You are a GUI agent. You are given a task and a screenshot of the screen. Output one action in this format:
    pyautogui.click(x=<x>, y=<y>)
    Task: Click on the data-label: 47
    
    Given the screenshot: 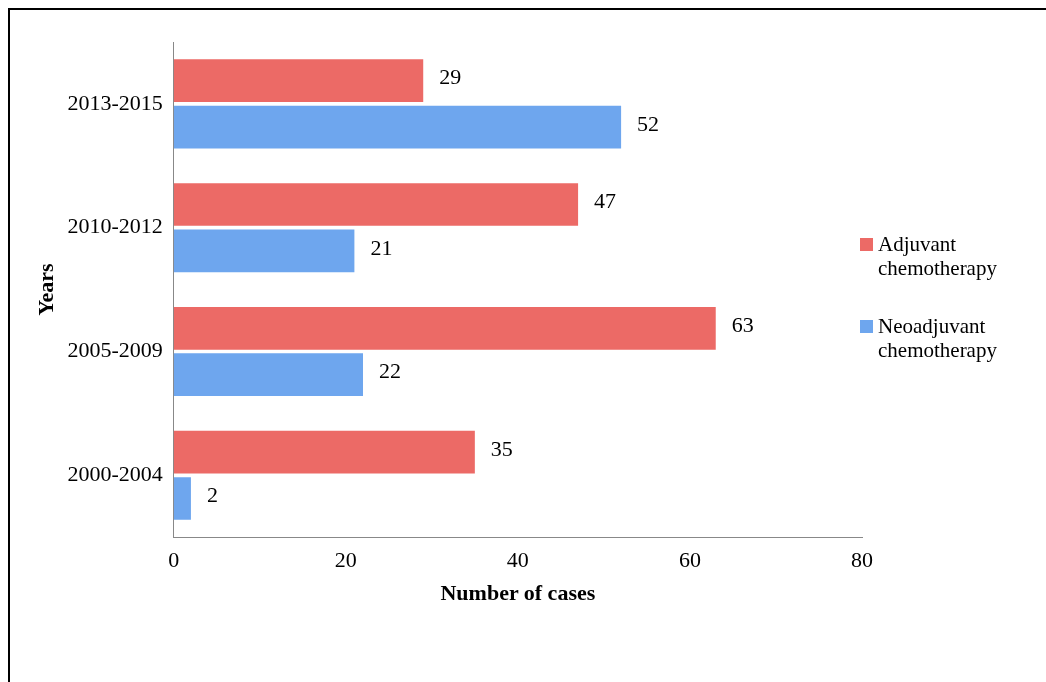 What is the action you would take?
    pyautogui.click(x=605, y=201)
    